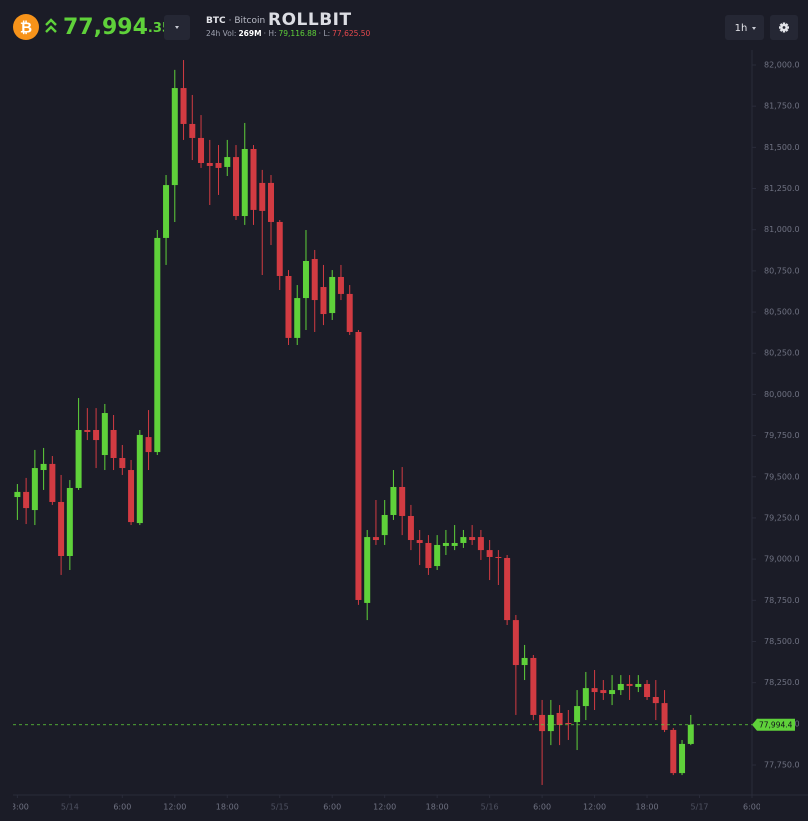  I want to click on y-tick-label: 81,000.0, so click(782, 229).